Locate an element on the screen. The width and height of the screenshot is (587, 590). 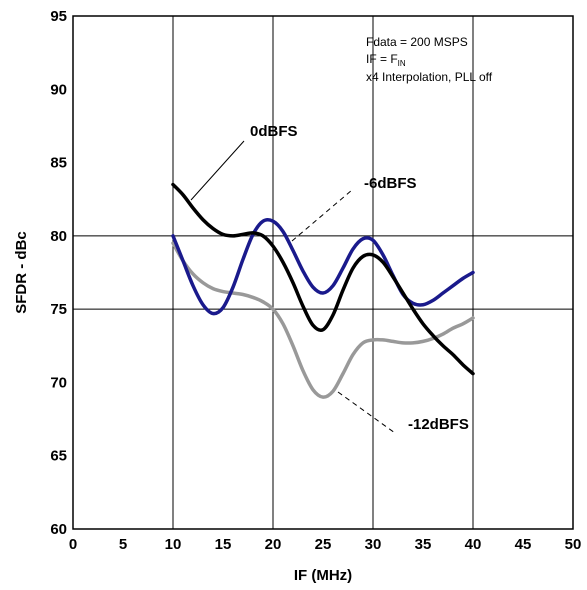
x-tick-label-40: 40 is located at coordinates (473, 544).